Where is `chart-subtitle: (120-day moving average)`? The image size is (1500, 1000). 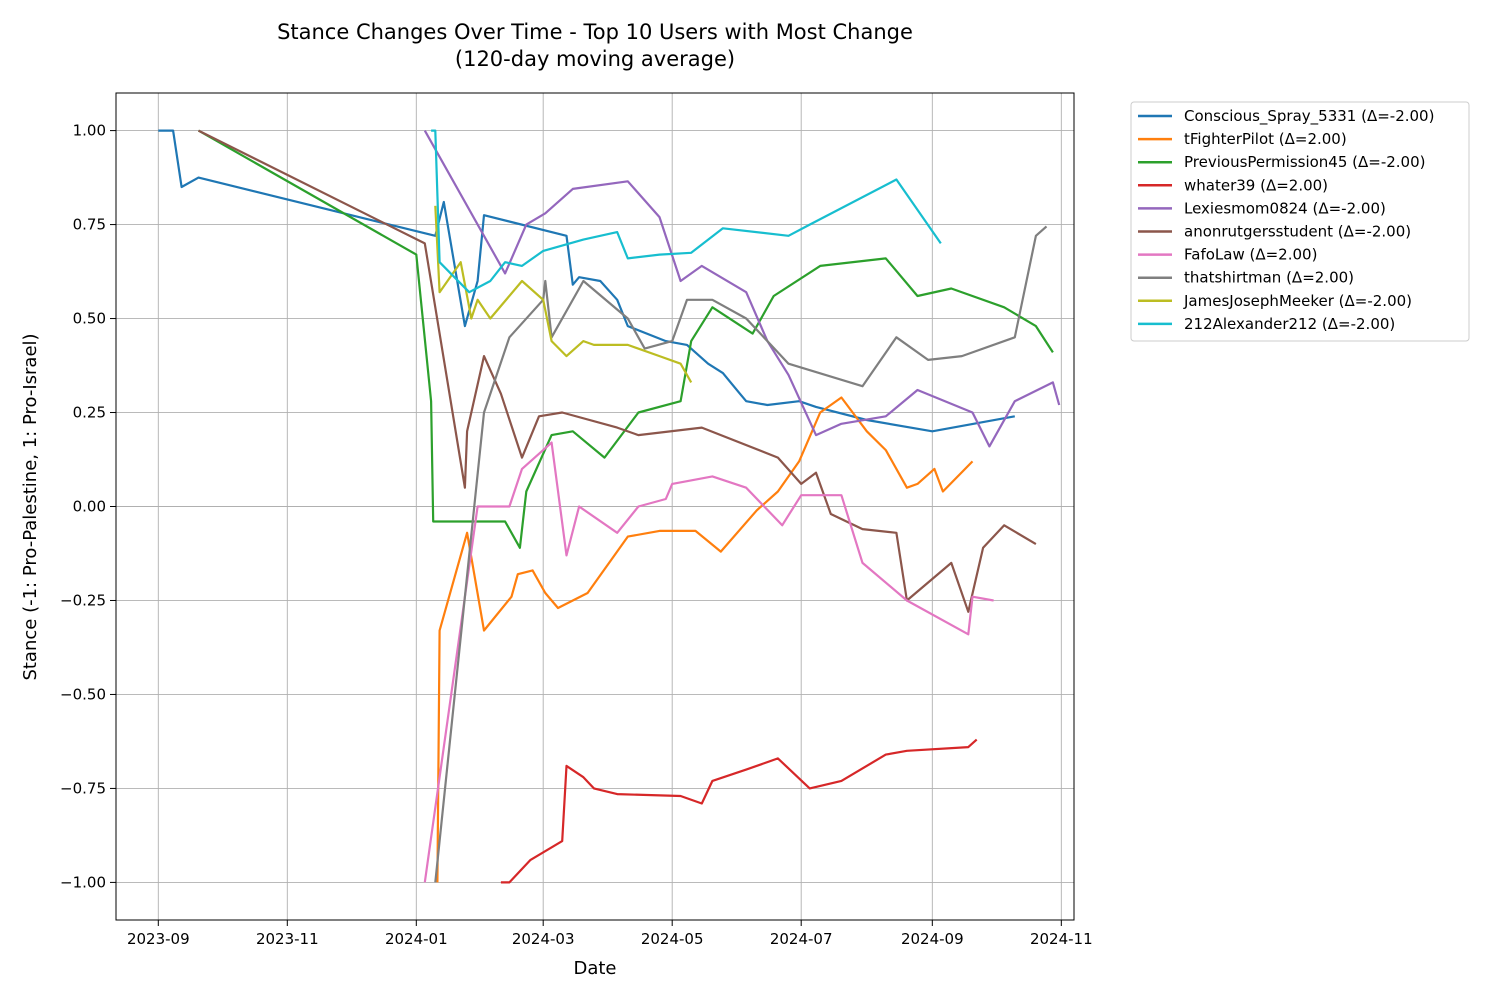 chart-subtitle: (120-day moving average) is located at coordinates (595, 59).